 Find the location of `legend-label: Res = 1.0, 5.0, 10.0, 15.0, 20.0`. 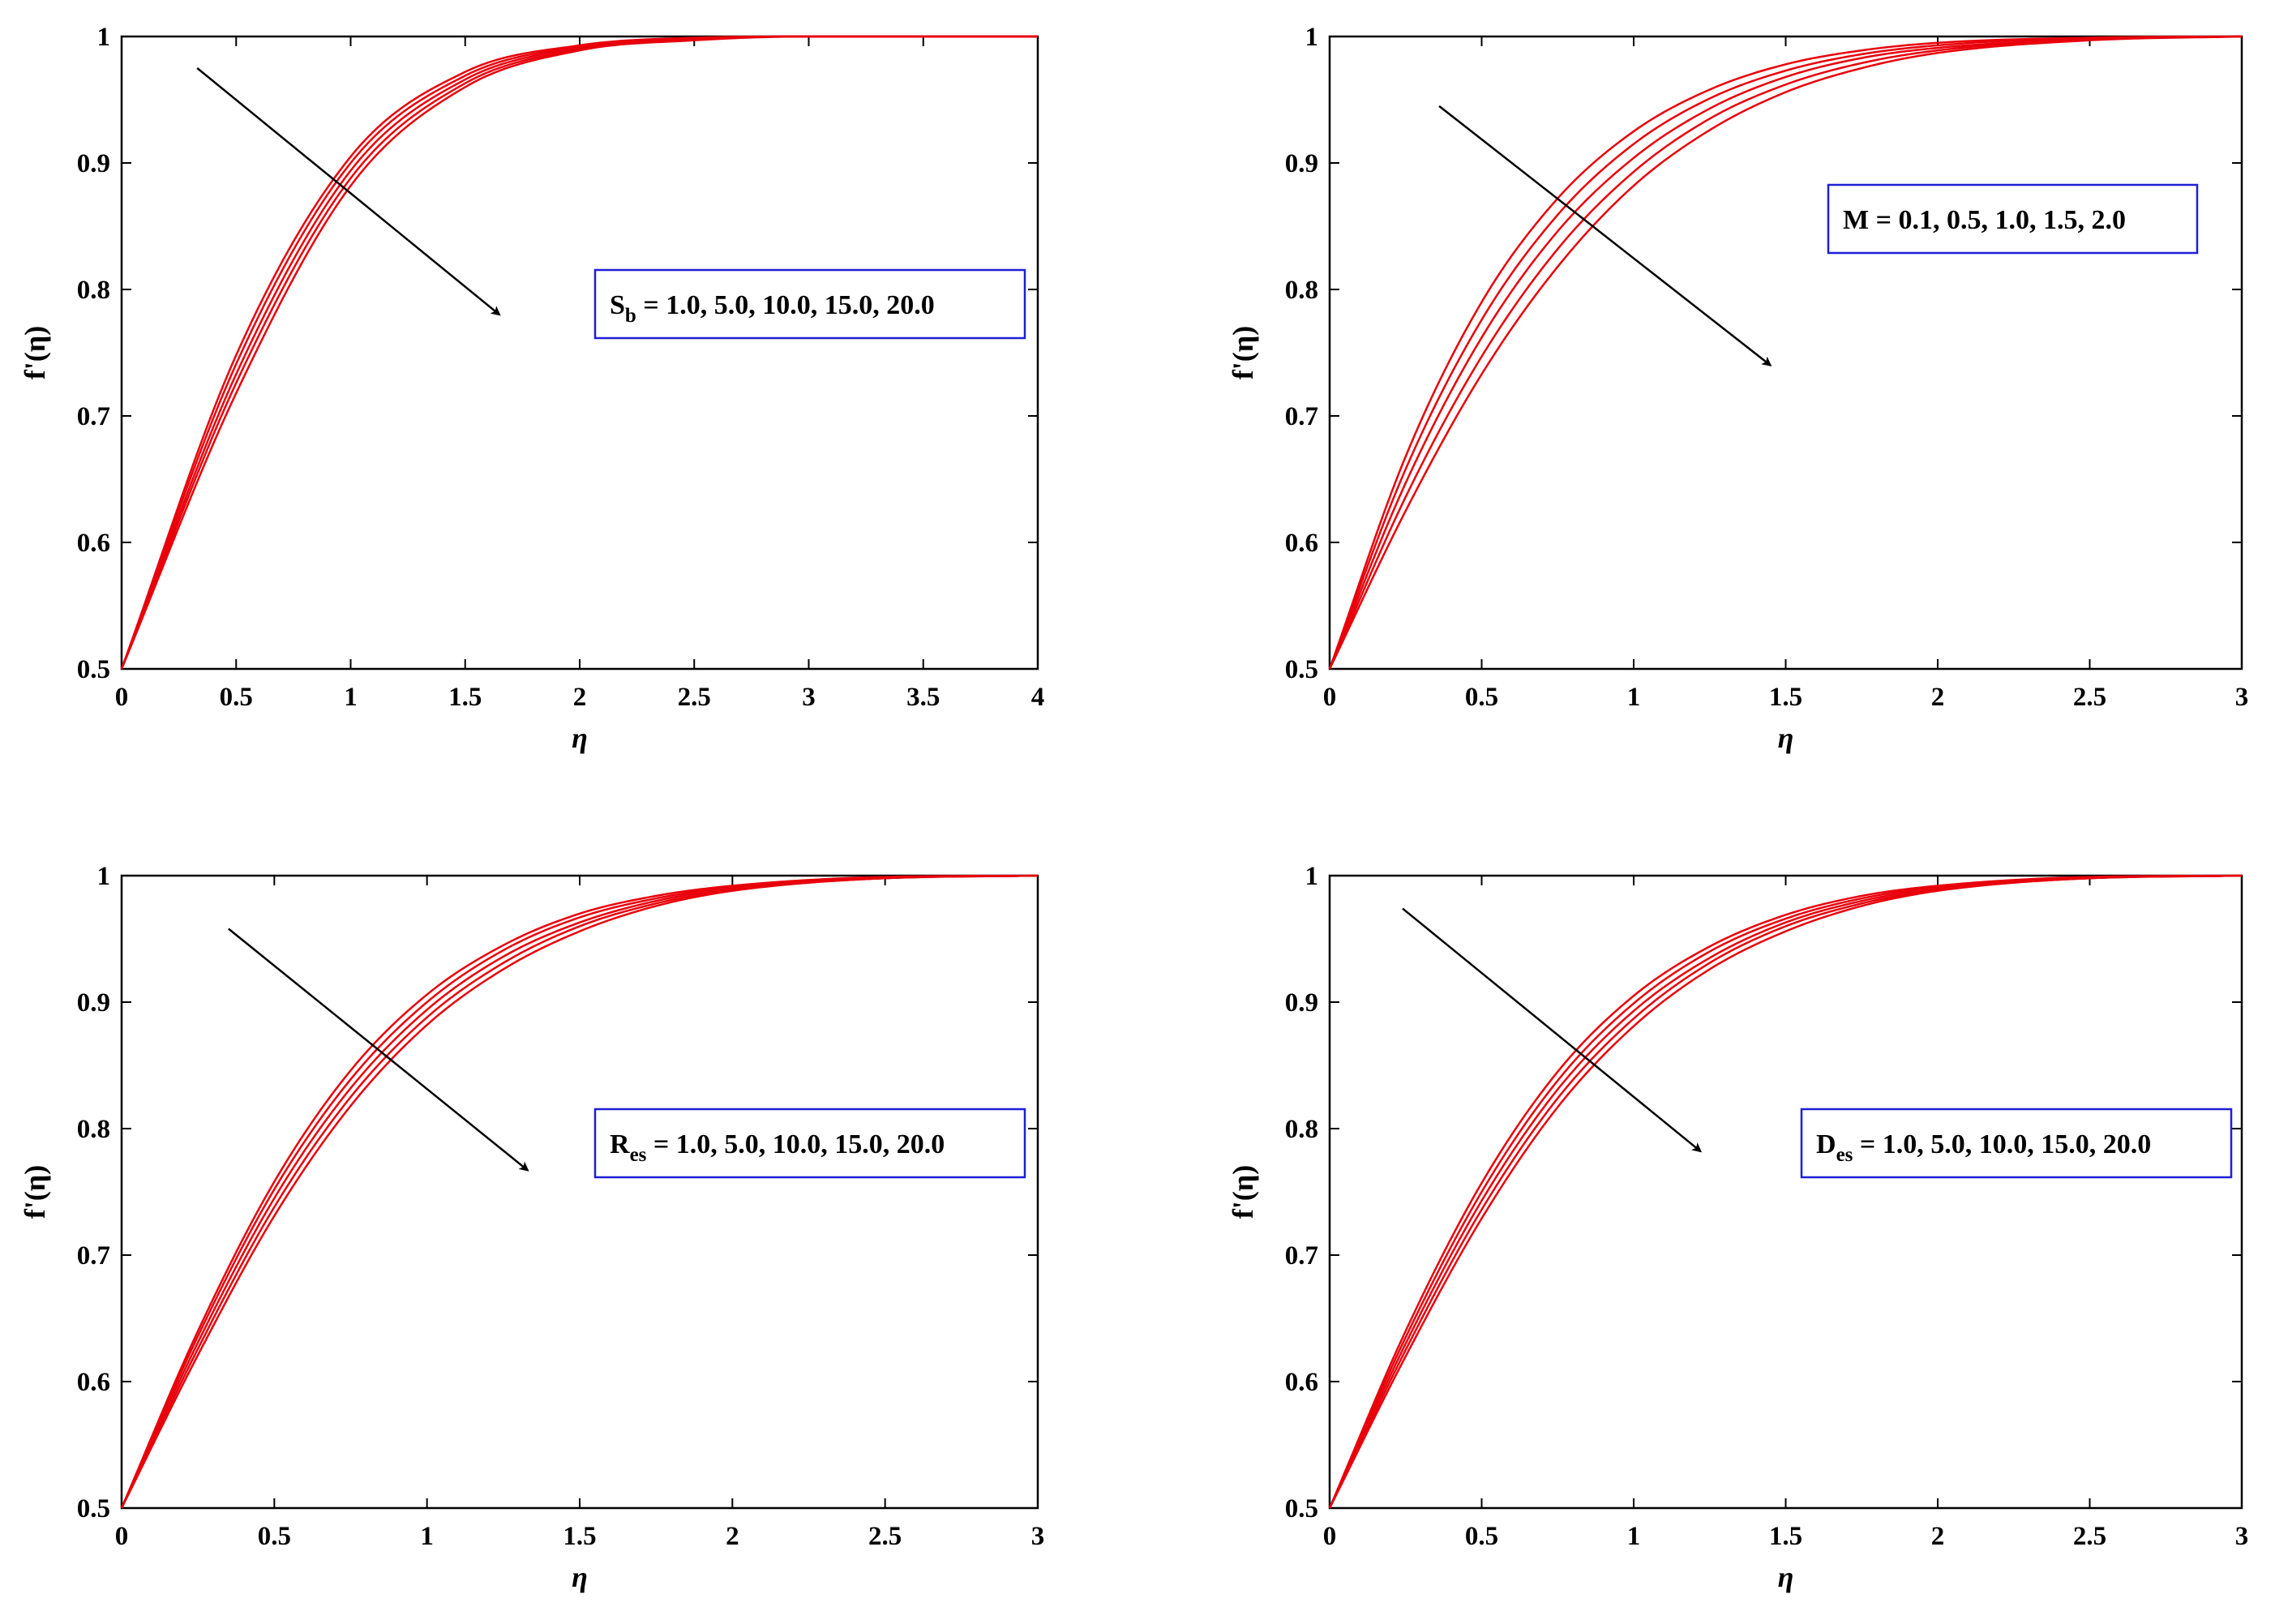

legend-label: Res = 1.0, 5.0, 10.0, 15.0, 20.0 is located at coordinates (777, 1148).